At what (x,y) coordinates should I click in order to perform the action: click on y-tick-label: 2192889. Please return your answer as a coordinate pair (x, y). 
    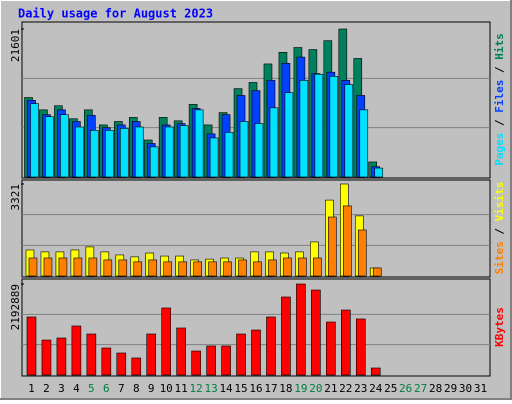
    Looking at the image, I should click on (15, 307).